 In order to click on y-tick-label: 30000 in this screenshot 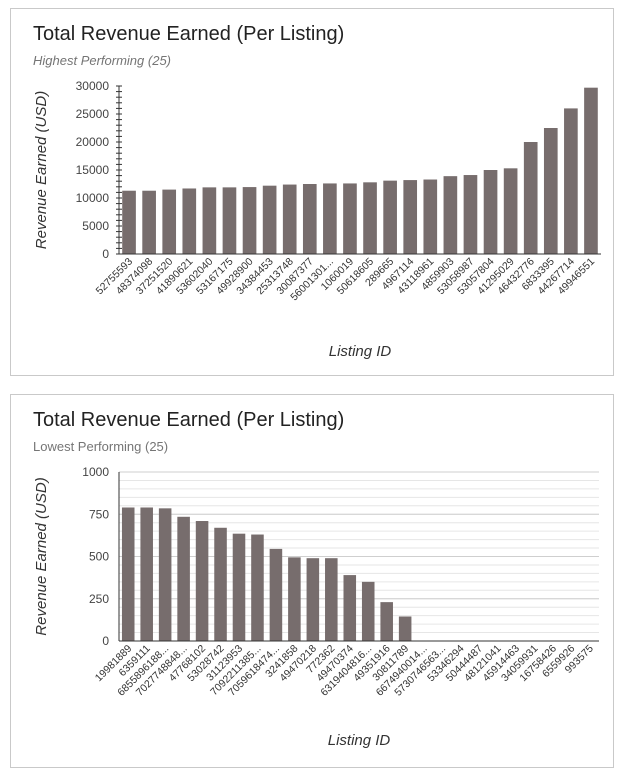, I will do `click(93, 86)`.